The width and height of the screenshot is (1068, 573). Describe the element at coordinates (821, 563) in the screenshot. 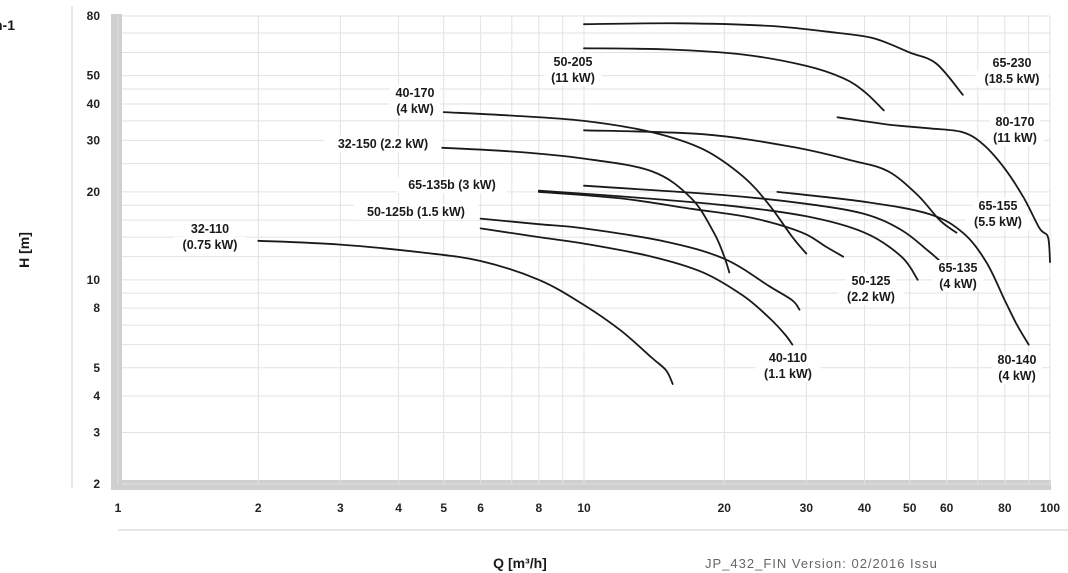

I see `footer-text: JP_432_FIN Version: 02/2016 Issu` at that location.